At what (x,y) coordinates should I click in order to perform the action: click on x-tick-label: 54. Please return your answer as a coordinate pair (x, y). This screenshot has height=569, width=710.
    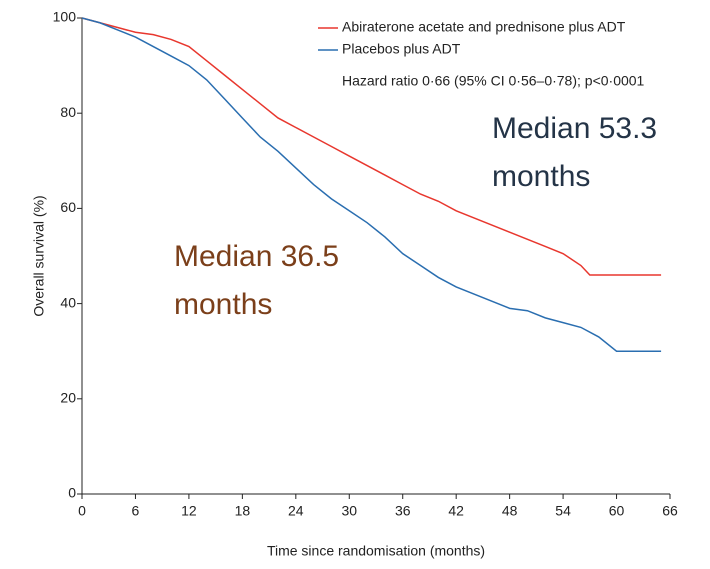
    Looking at the image, I should click on (563, 511).